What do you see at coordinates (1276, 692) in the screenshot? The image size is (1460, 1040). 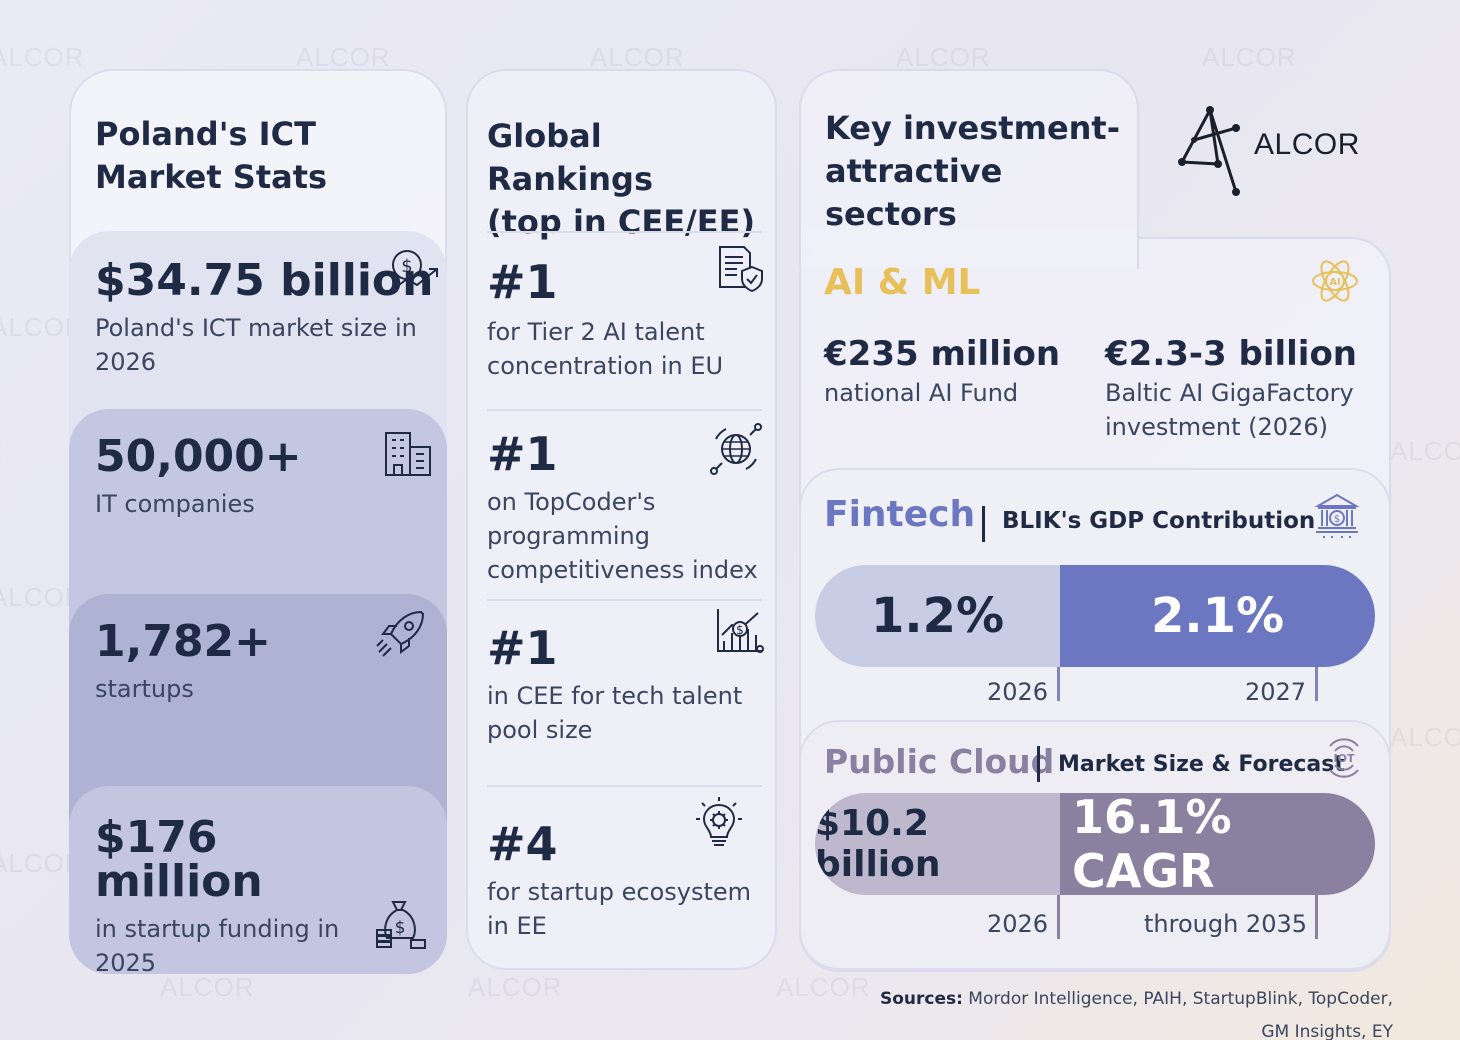 I see `fintech-label-2027: 2027` at bounding box center [1276, 692].